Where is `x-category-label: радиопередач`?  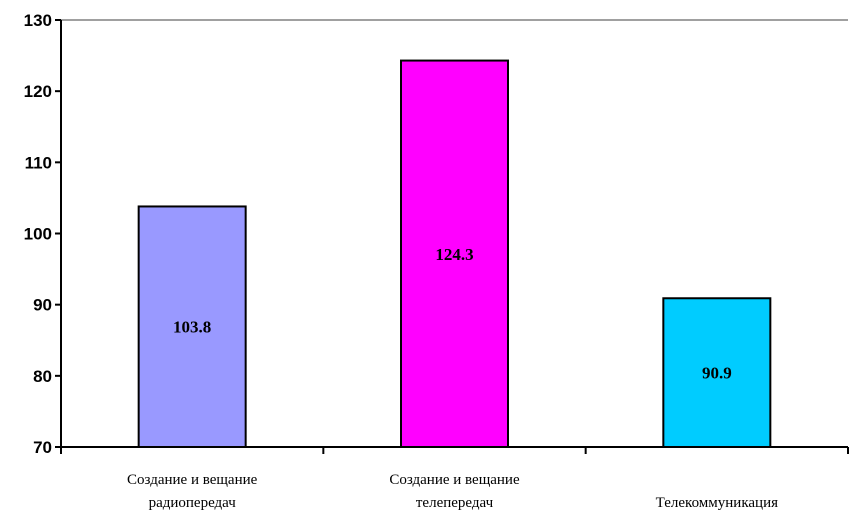 x-category-label: радиопередач is located at coordinates (193, 503).